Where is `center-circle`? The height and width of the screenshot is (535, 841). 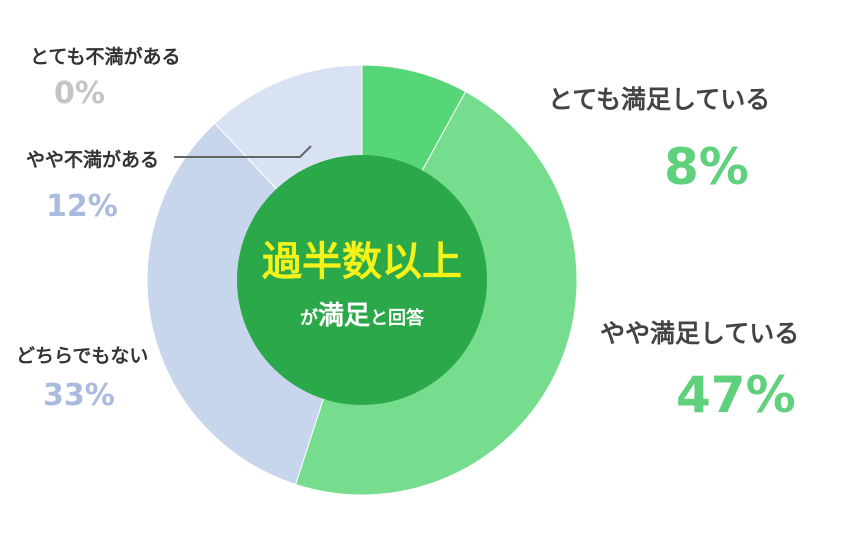
center-circle is located at coordinates (362, 280).